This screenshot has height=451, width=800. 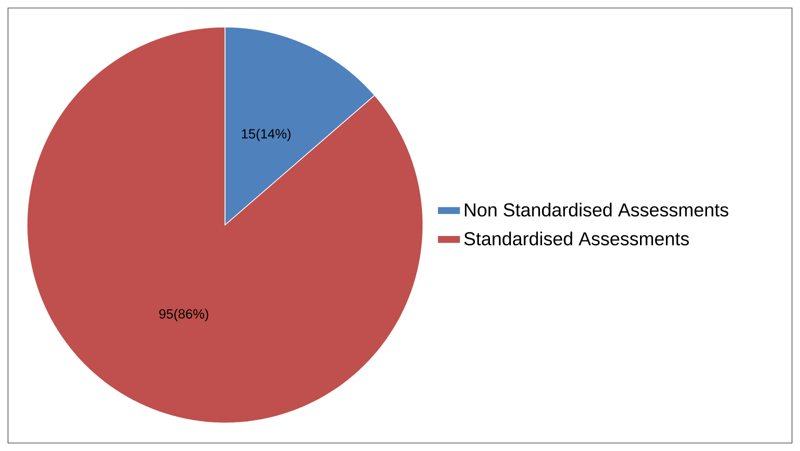 What do you see at coordinates (576, 239) in the screenshot?
I see `legend-label: Standardised Assessments` at bounding box center [576, 239].